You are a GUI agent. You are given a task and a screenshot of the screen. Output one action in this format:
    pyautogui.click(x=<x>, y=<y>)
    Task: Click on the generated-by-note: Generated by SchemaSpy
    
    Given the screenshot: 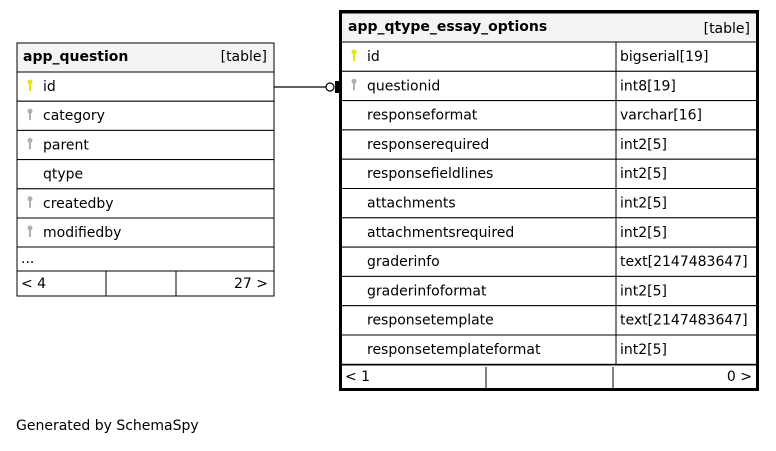 What is the action you would take?
    pyautogui.click(x=107, y=426)
    